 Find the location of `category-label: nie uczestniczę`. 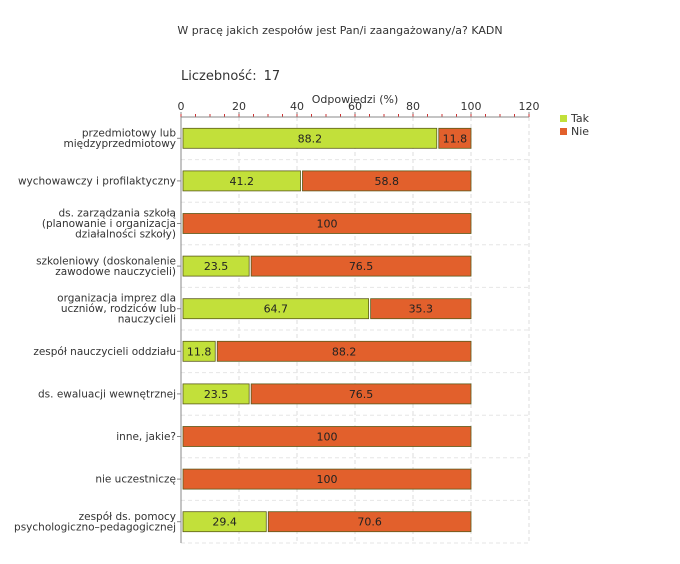

category-label: nie uczestniczę is located at coordinates (135, 480).